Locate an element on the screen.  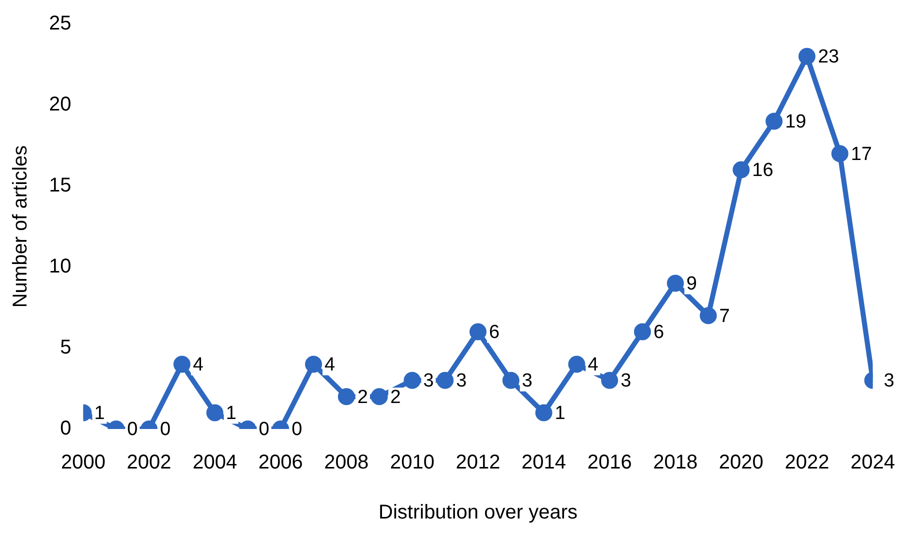
x-tick-label: 2016 is located at coordinates (609, 463).